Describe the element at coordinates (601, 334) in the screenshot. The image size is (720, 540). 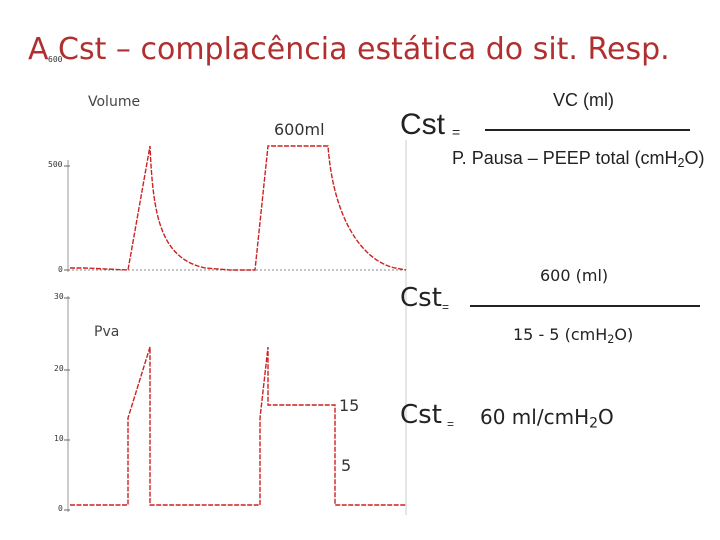
I see `formula2-denominator-h: H` at that location.